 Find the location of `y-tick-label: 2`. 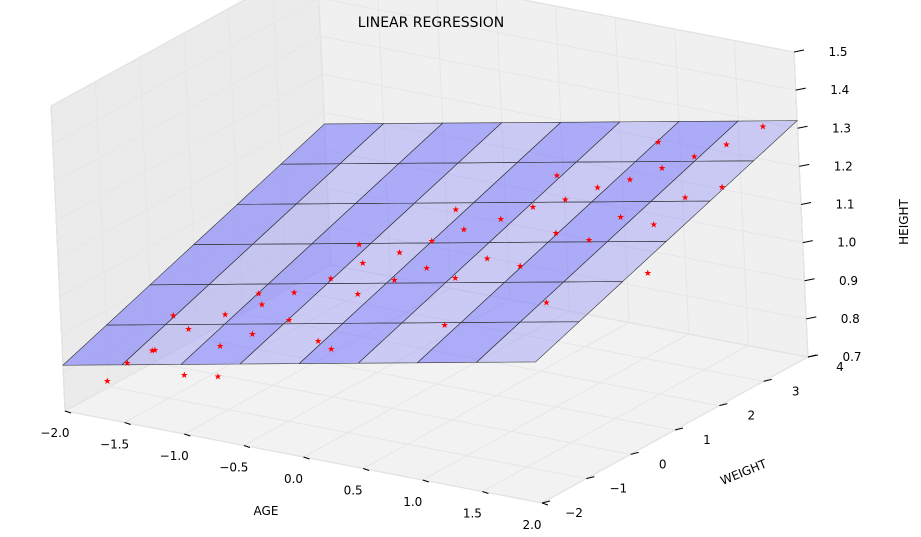

y-tick-label: 2 is located at coordinates (752, 416).